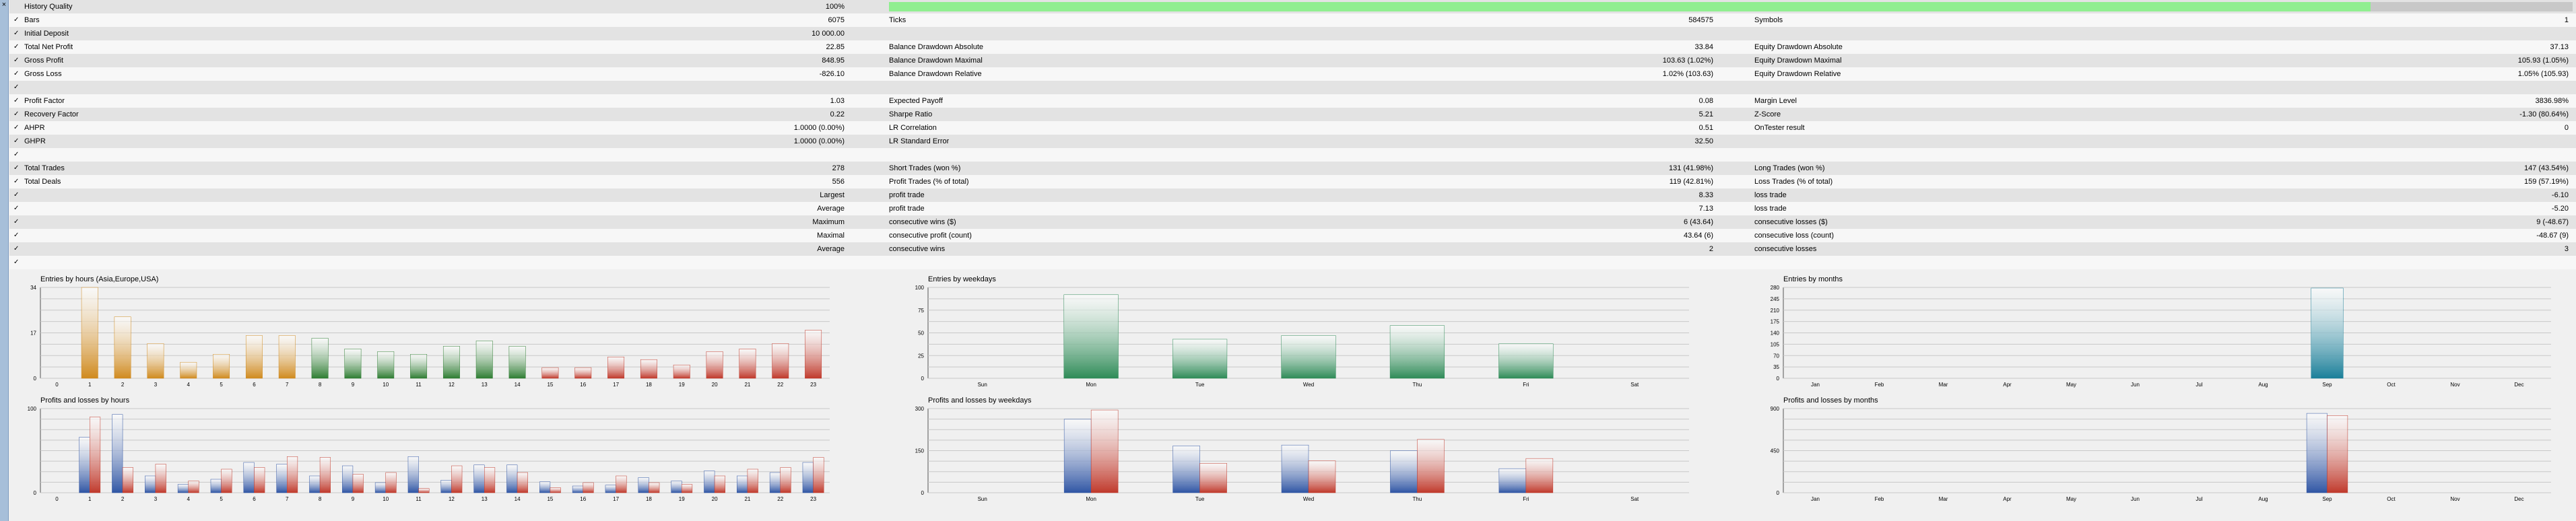  I want to click on stat-value: 6075, so click(836, 20).